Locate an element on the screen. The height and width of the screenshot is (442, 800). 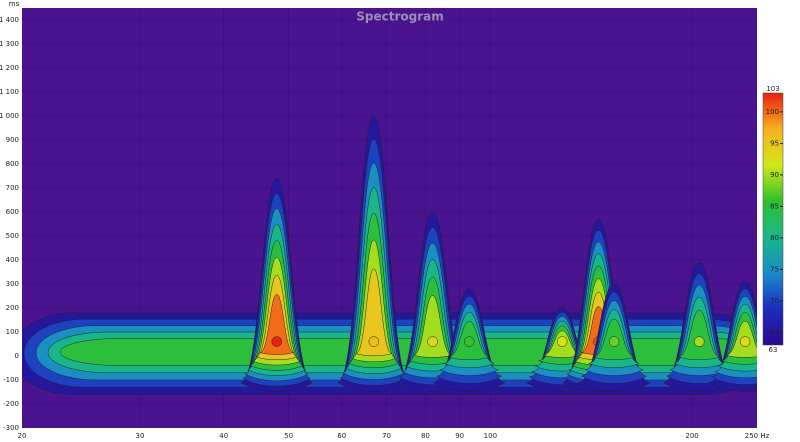
y-tick-label: 300 is located at coordinates (12, 284).